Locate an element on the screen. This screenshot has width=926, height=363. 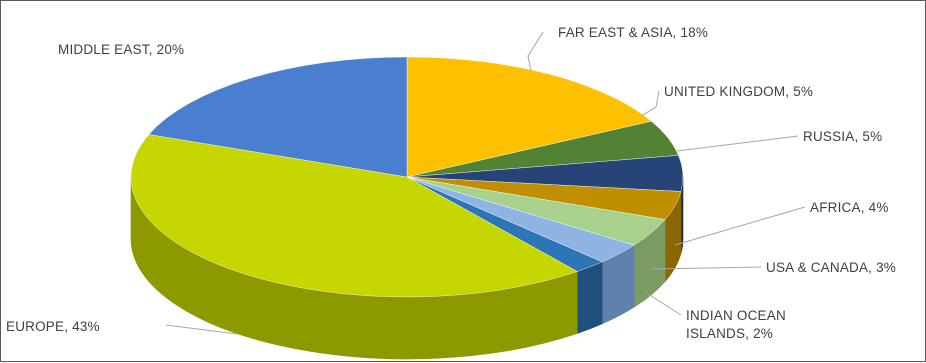
slice-label-7: EUROPE, 43% is located at coordinates (53, 326).